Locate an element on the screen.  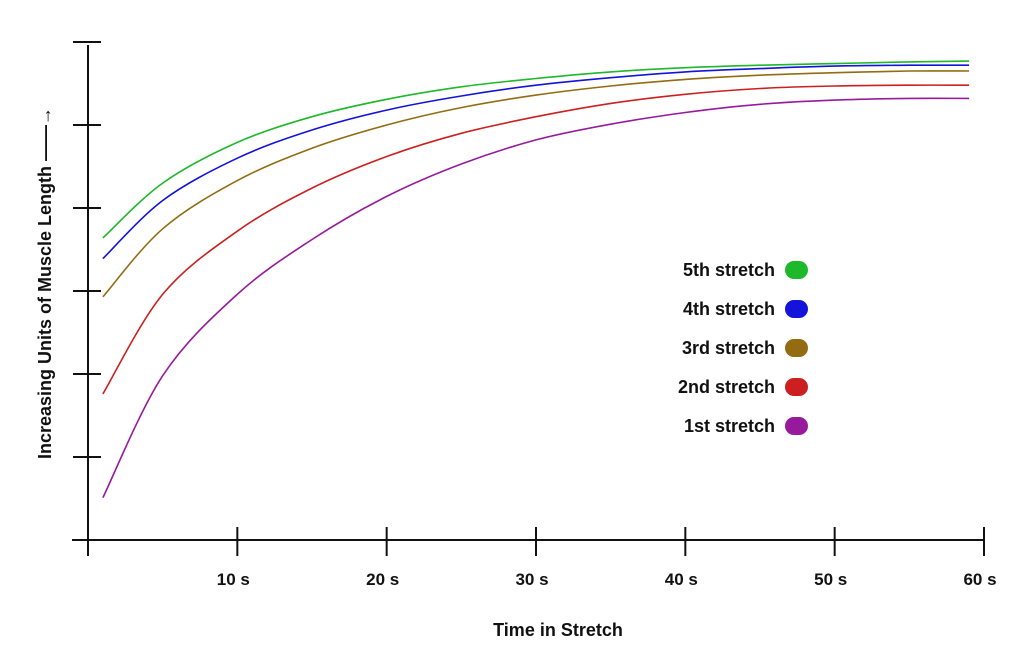
legend-label: 2nd stretch is located at coordinates (726, 387).